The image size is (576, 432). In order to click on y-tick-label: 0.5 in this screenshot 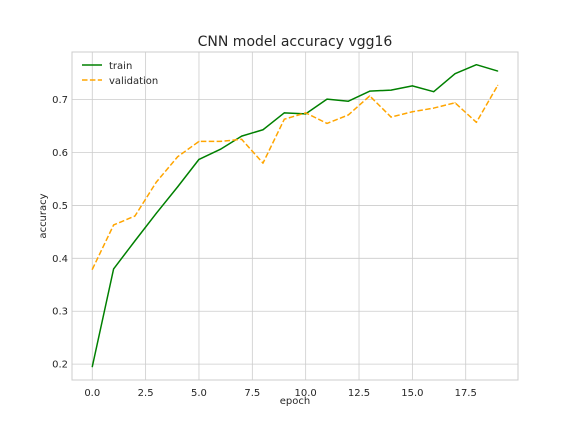, I will do `click(60, 206)`.